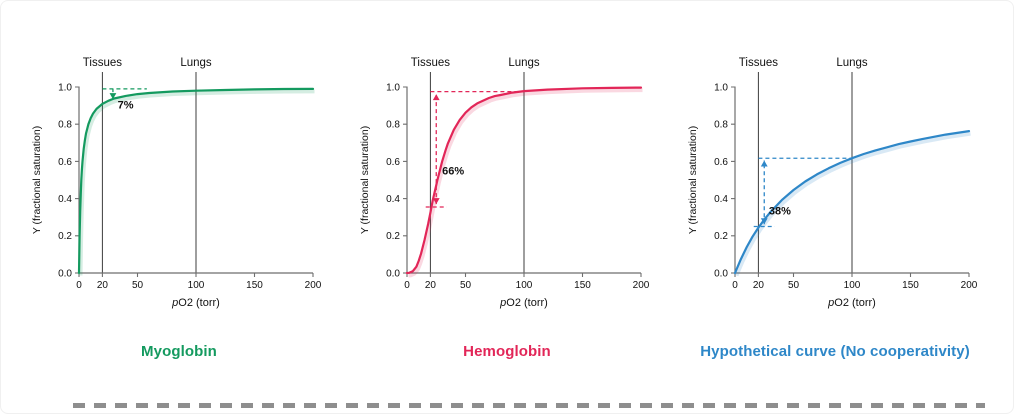  Describe the element at coordinates (507, 351) in the screenshot. I see `caption-hemoglobin: Hemoglobin` at that location.